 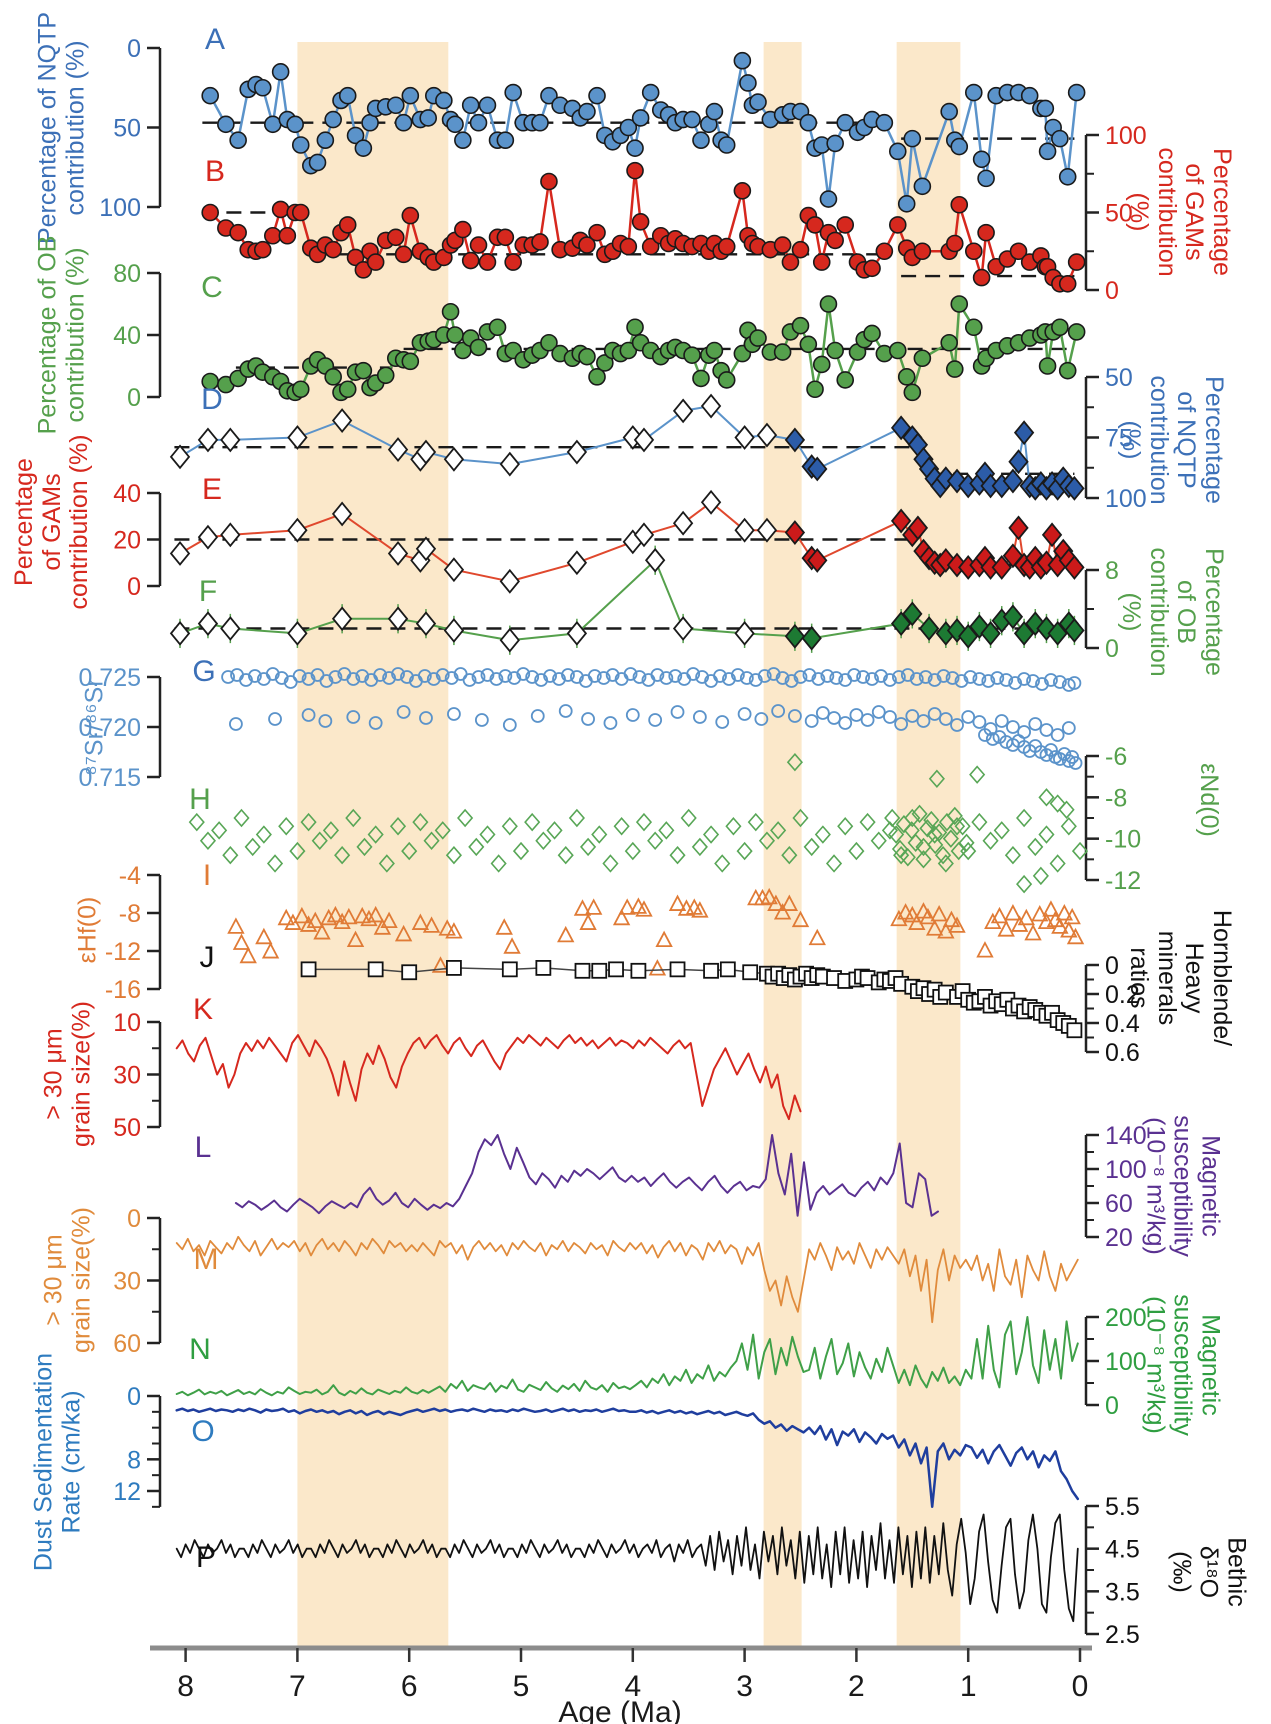 I want to click on axis-E: 40 20 0, so click(x=137, y=540).